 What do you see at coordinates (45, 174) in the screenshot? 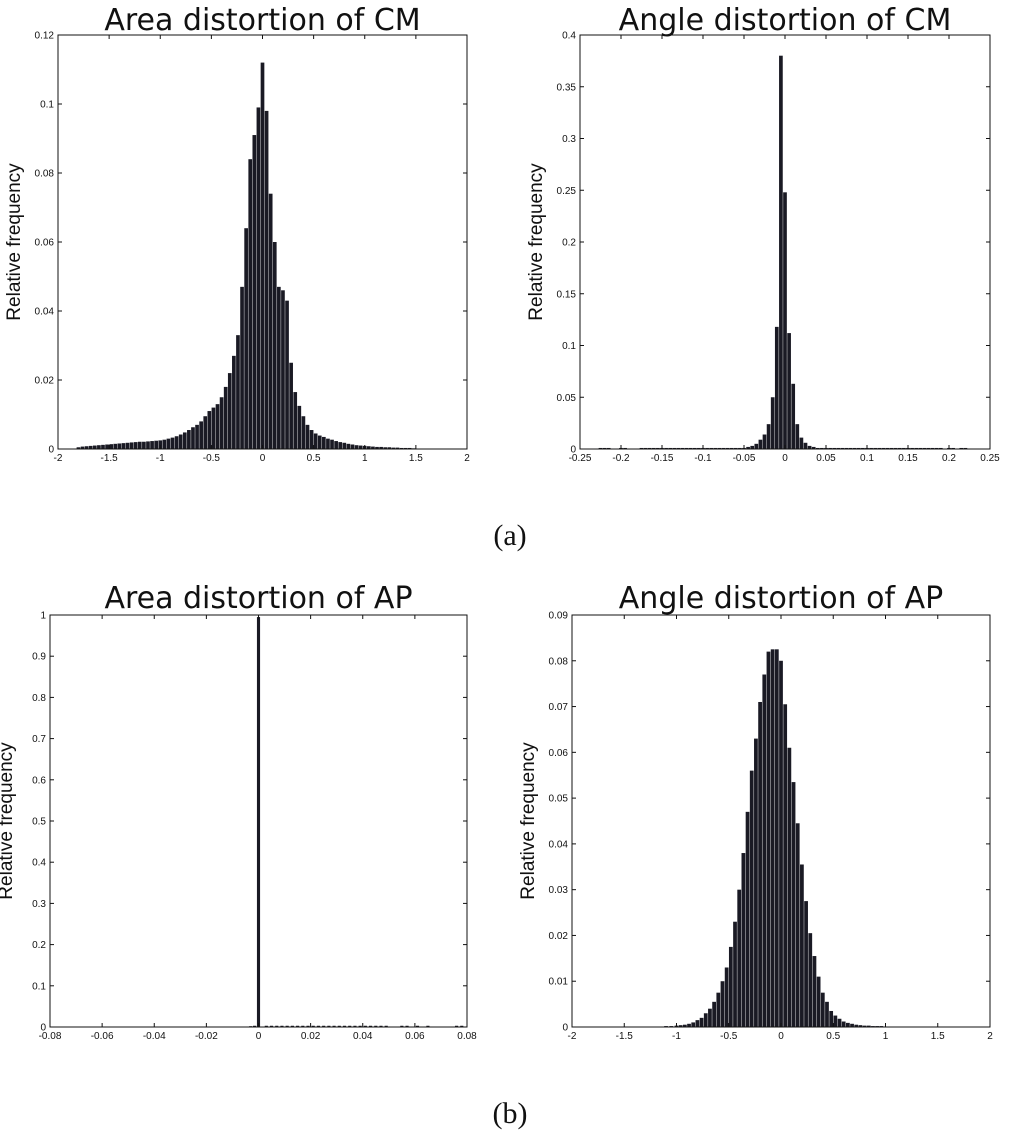
I see `y-tick-label: 0.08` at bounding box center [45, 174].